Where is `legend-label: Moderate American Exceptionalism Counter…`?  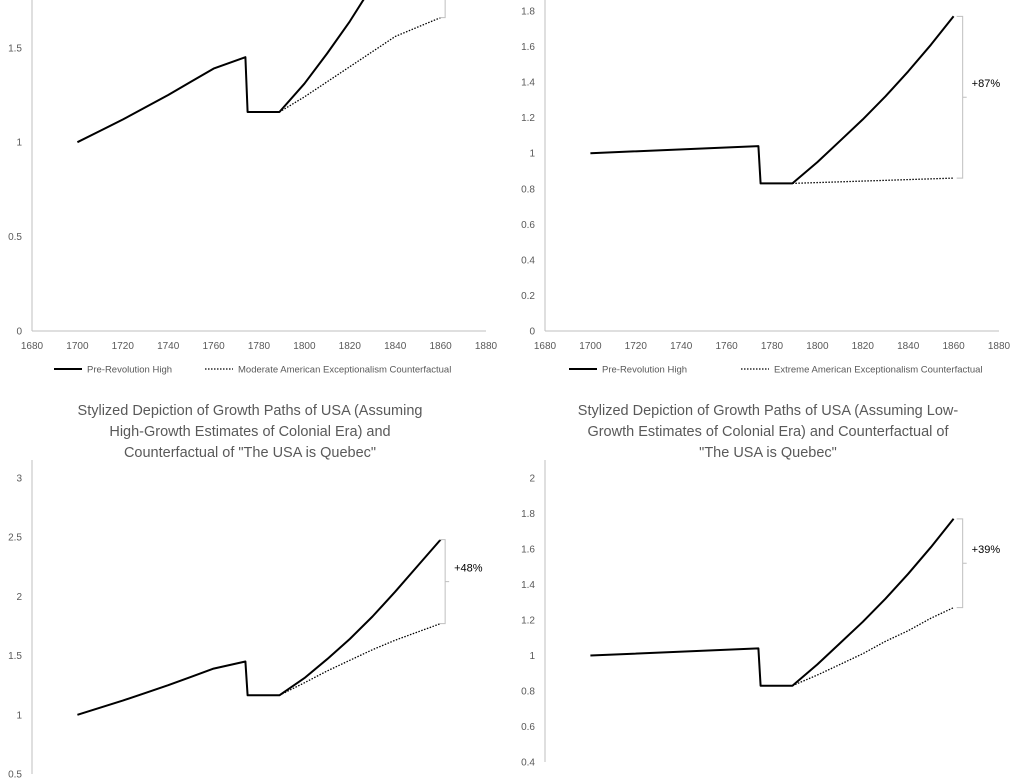
legend-label: Moderate American Exceptionalism Counter… is located at coordinates (344, 370).